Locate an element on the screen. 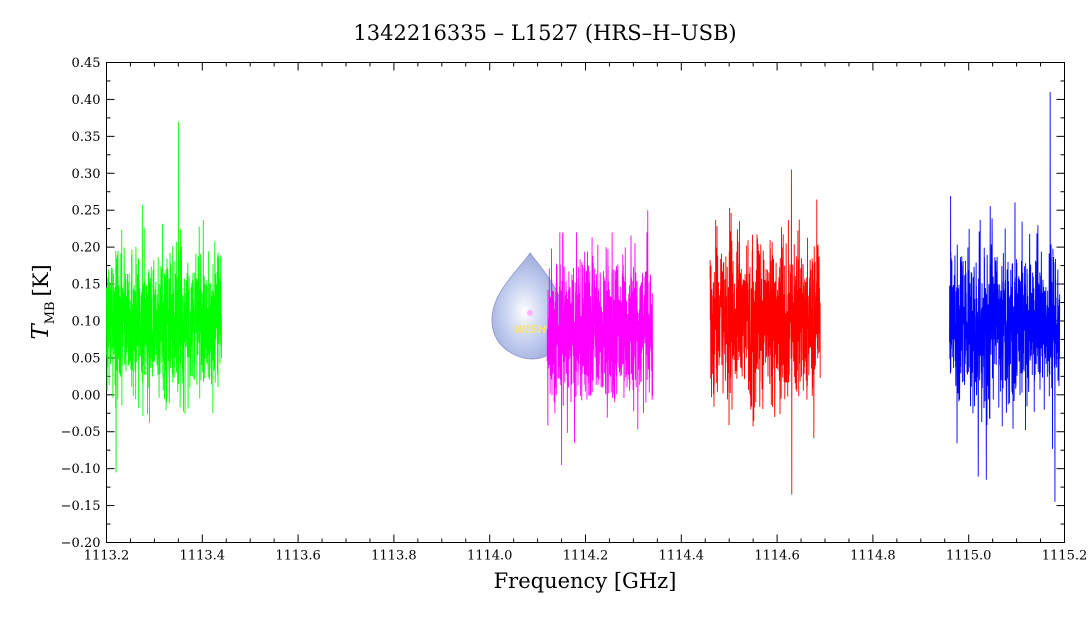  y-axis-label-symbol: T is located at coordinates (41, 331).